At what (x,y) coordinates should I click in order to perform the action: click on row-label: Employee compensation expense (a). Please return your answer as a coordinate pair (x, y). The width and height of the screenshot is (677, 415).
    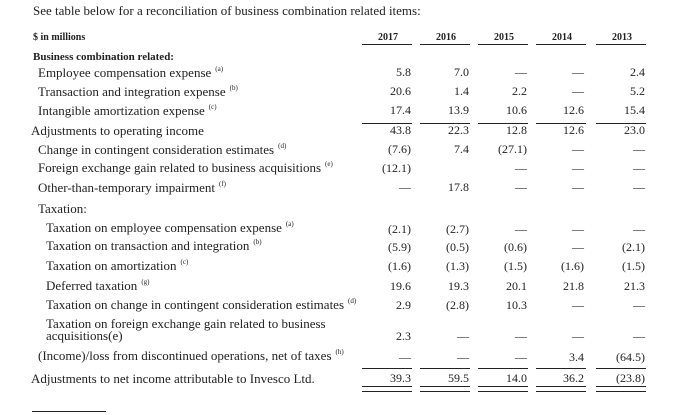
    Looking at the image, I should click on (130, 73).